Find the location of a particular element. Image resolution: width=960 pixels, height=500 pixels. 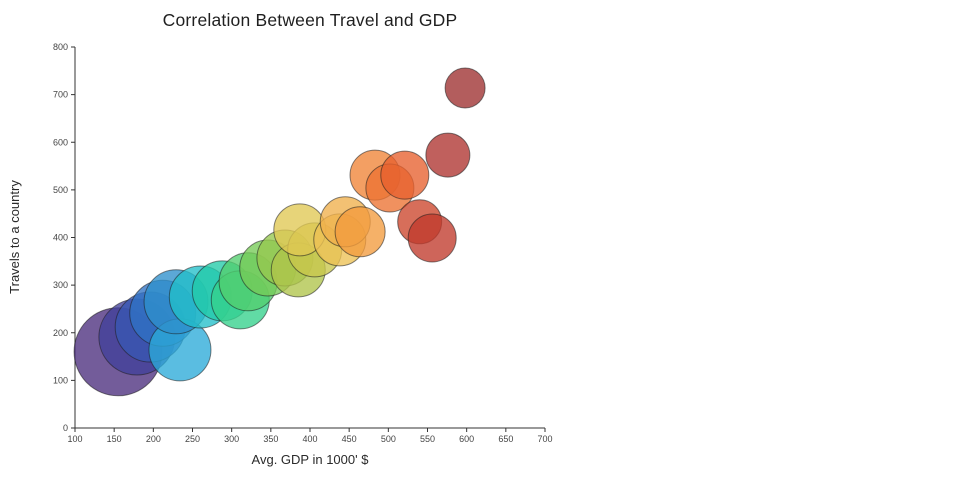

x-tick-label: 100 is located at coordinates (74, 439).